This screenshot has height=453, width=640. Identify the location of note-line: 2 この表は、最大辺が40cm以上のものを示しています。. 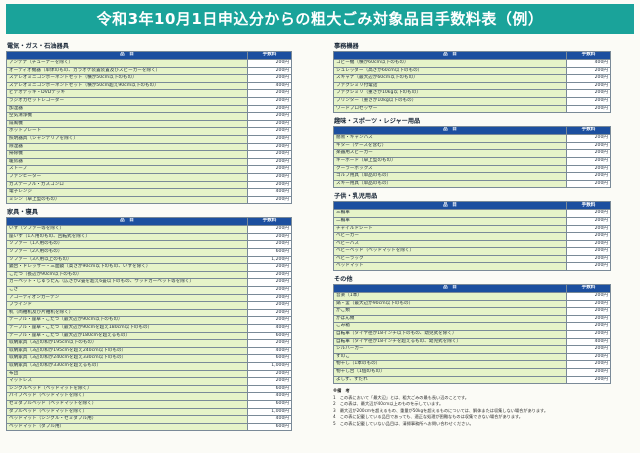
(388, 404).